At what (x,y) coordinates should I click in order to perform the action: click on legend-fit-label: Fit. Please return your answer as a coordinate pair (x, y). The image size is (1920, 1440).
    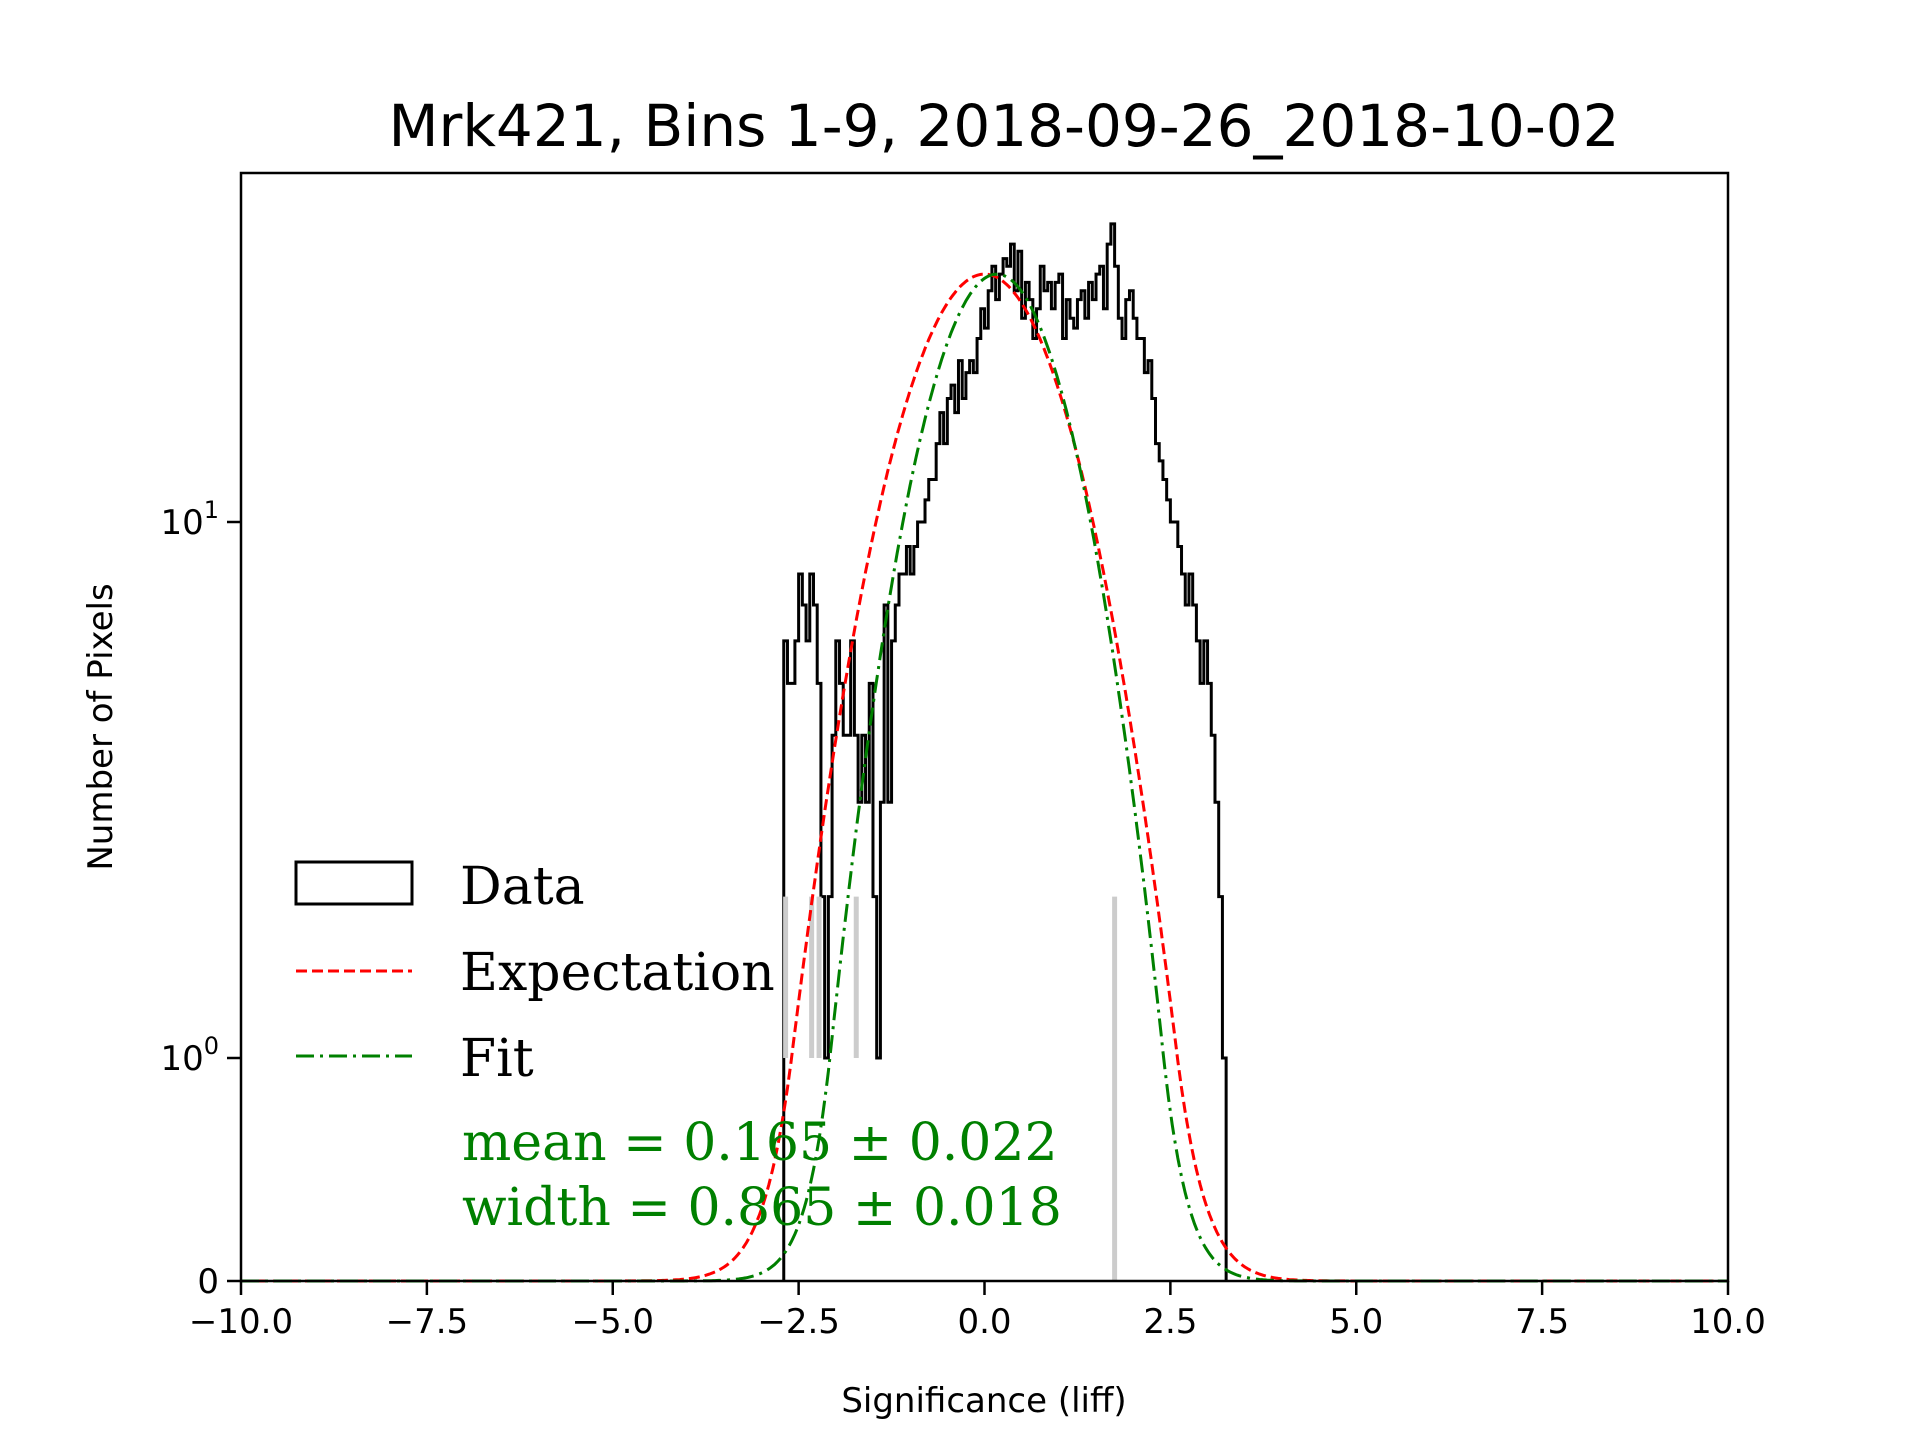
    Looking at the image, I should click on (497, 1059).